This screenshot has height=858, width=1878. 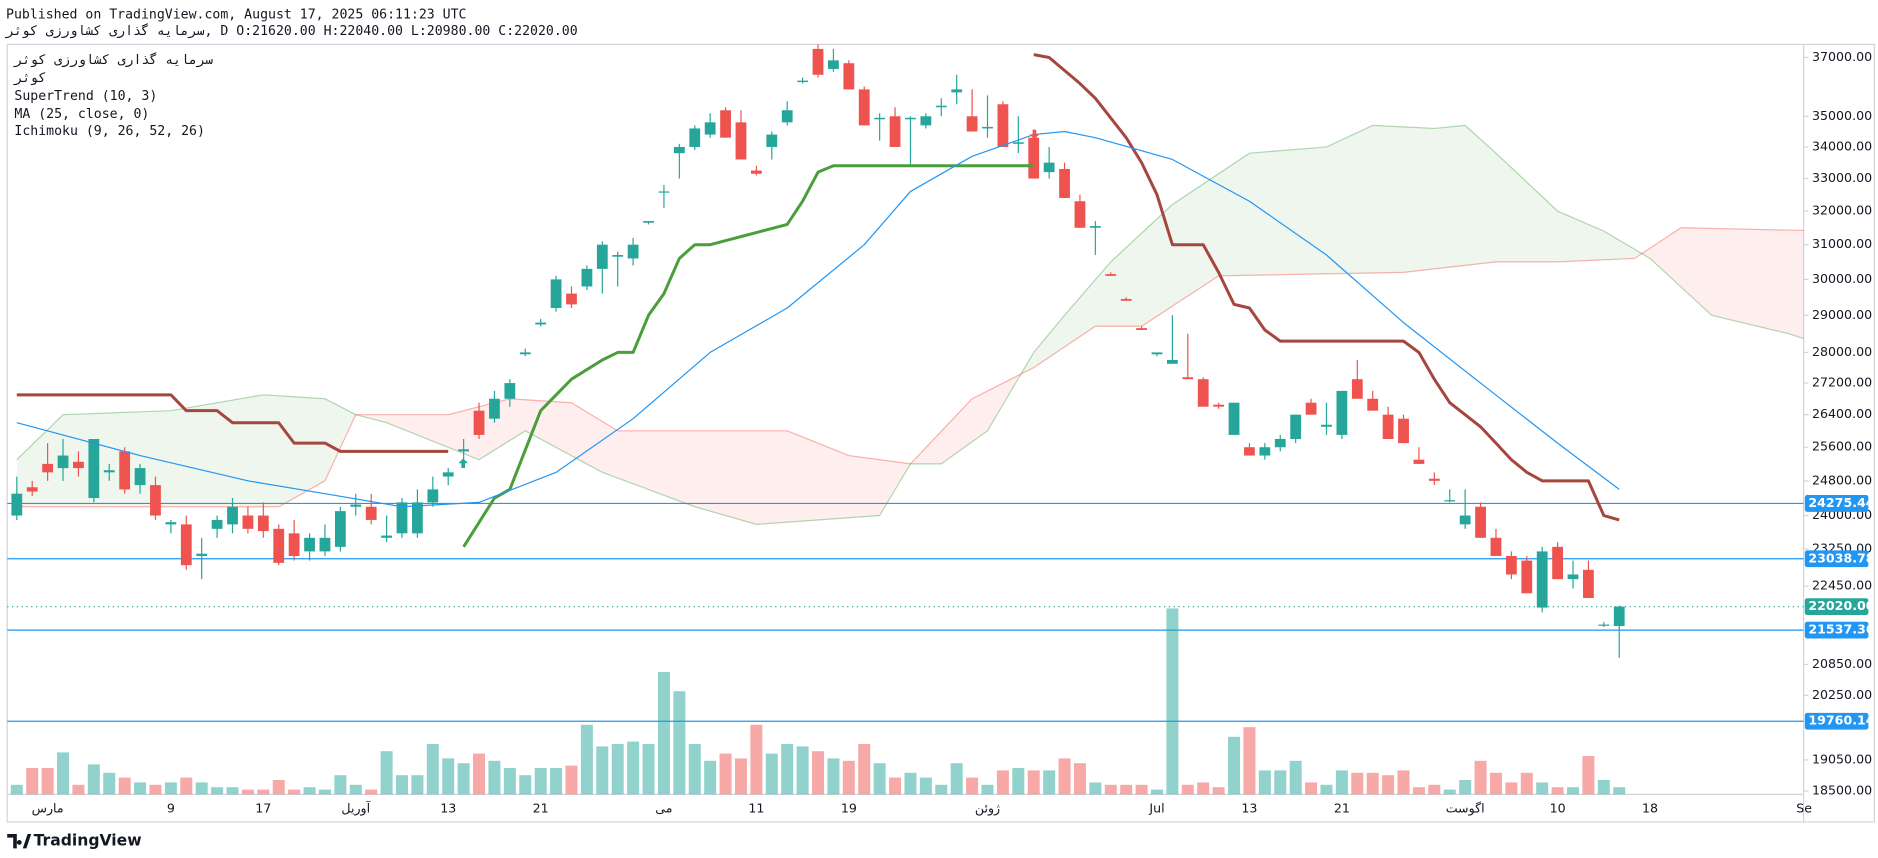 I want to click on x-tick-label: می, so click(x=663, y=807).